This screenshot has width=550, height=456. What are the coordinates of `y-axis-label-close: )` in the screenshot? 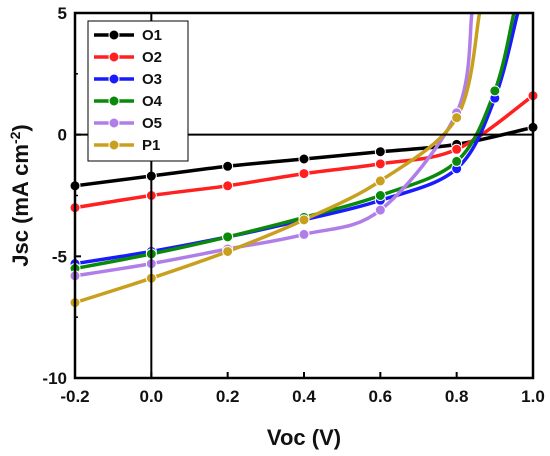 It's located at (20, 127).